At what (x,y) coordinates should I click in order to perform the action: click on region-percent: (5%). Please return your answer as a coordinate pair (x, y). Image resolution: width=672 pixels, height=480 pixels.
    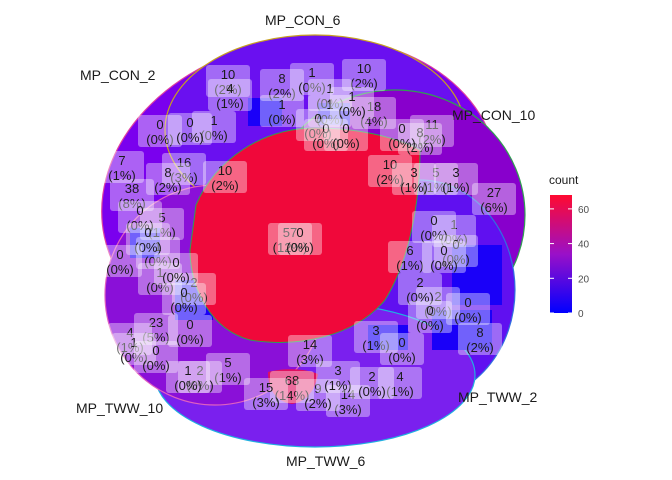
    Looking at the image, I should click on (155, 337).